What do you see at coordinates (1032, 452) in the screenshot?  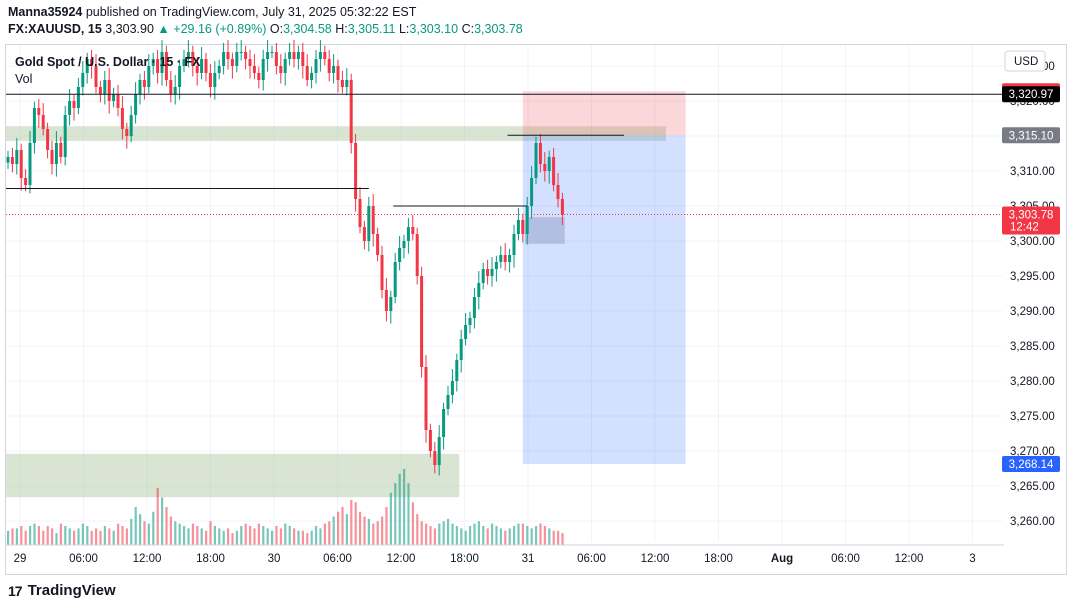 I see `y-tick-label: 3,270.00` at bounding box center [1032, 452].